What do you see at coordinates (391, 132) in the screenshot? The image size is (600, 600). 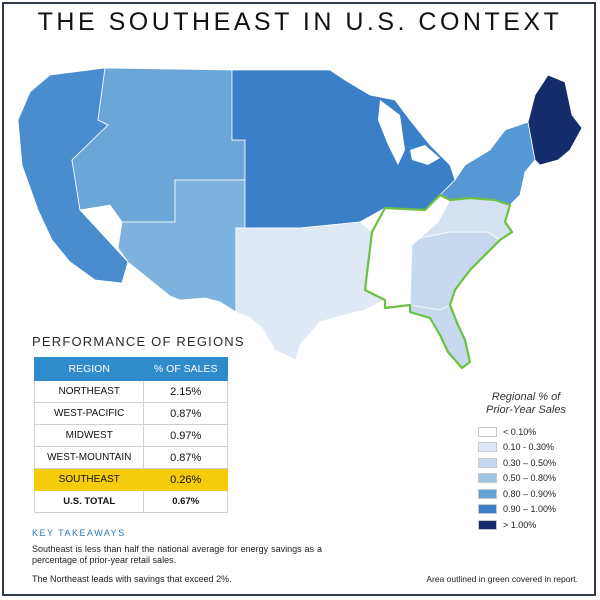 I see `great-lakes` at bounding box center [391, 132].